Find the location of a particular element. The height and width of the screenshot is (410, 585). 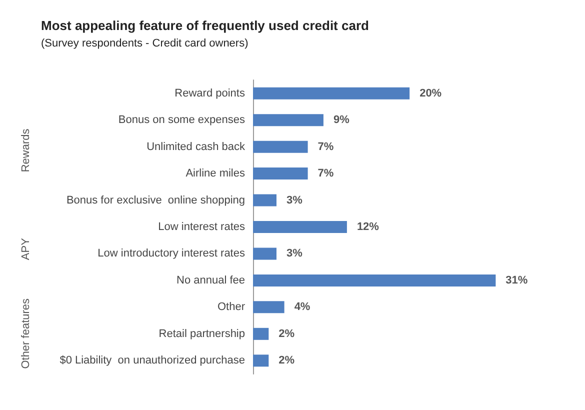

data-label: 9% is located at coordinates (341, 120).